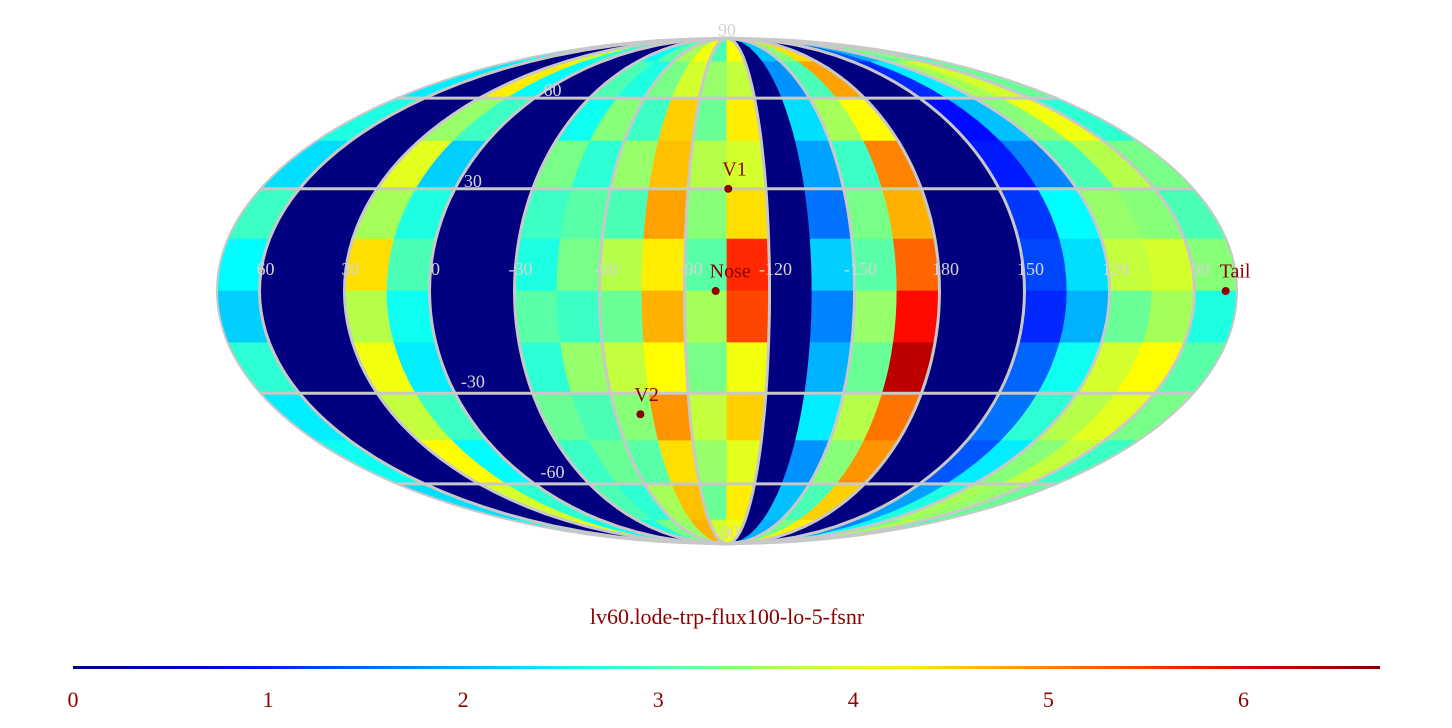 The image size is (1452, 728). What do you see at coordinates (1030, 269) in the screenshot?
I see `lon-label: 150` at bounding box center [1030, 269].